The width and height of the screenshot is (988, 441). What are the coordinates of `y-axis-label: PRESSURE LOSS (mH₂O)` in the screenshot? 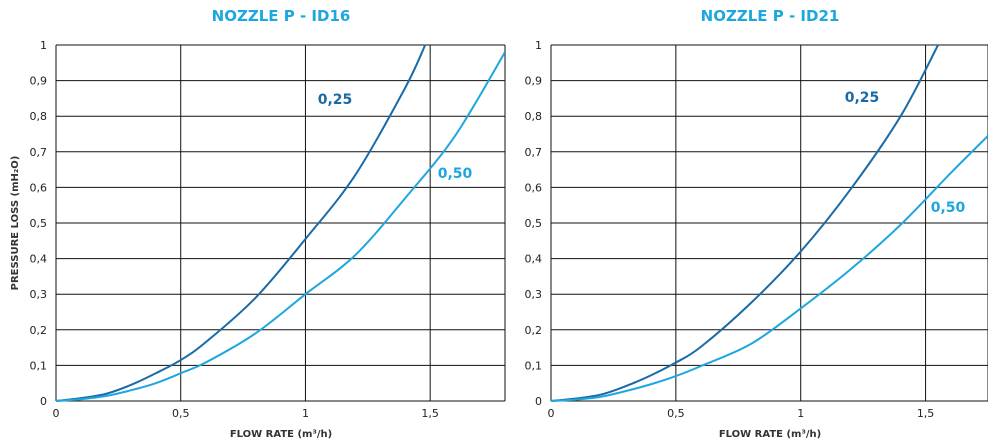 It's located at (15, 223).